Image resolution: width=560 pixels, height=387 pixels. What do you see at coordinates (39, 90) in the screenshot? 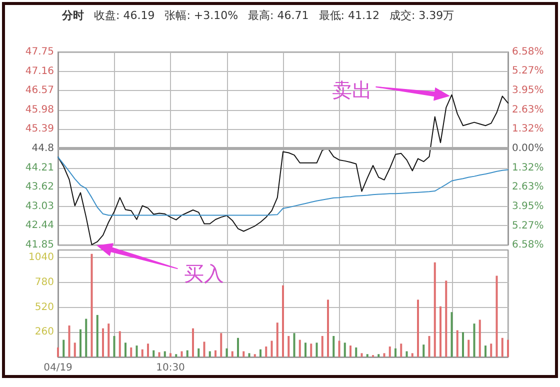
I see `y-tick-label: 46.57` at bounding box center [39, 90].